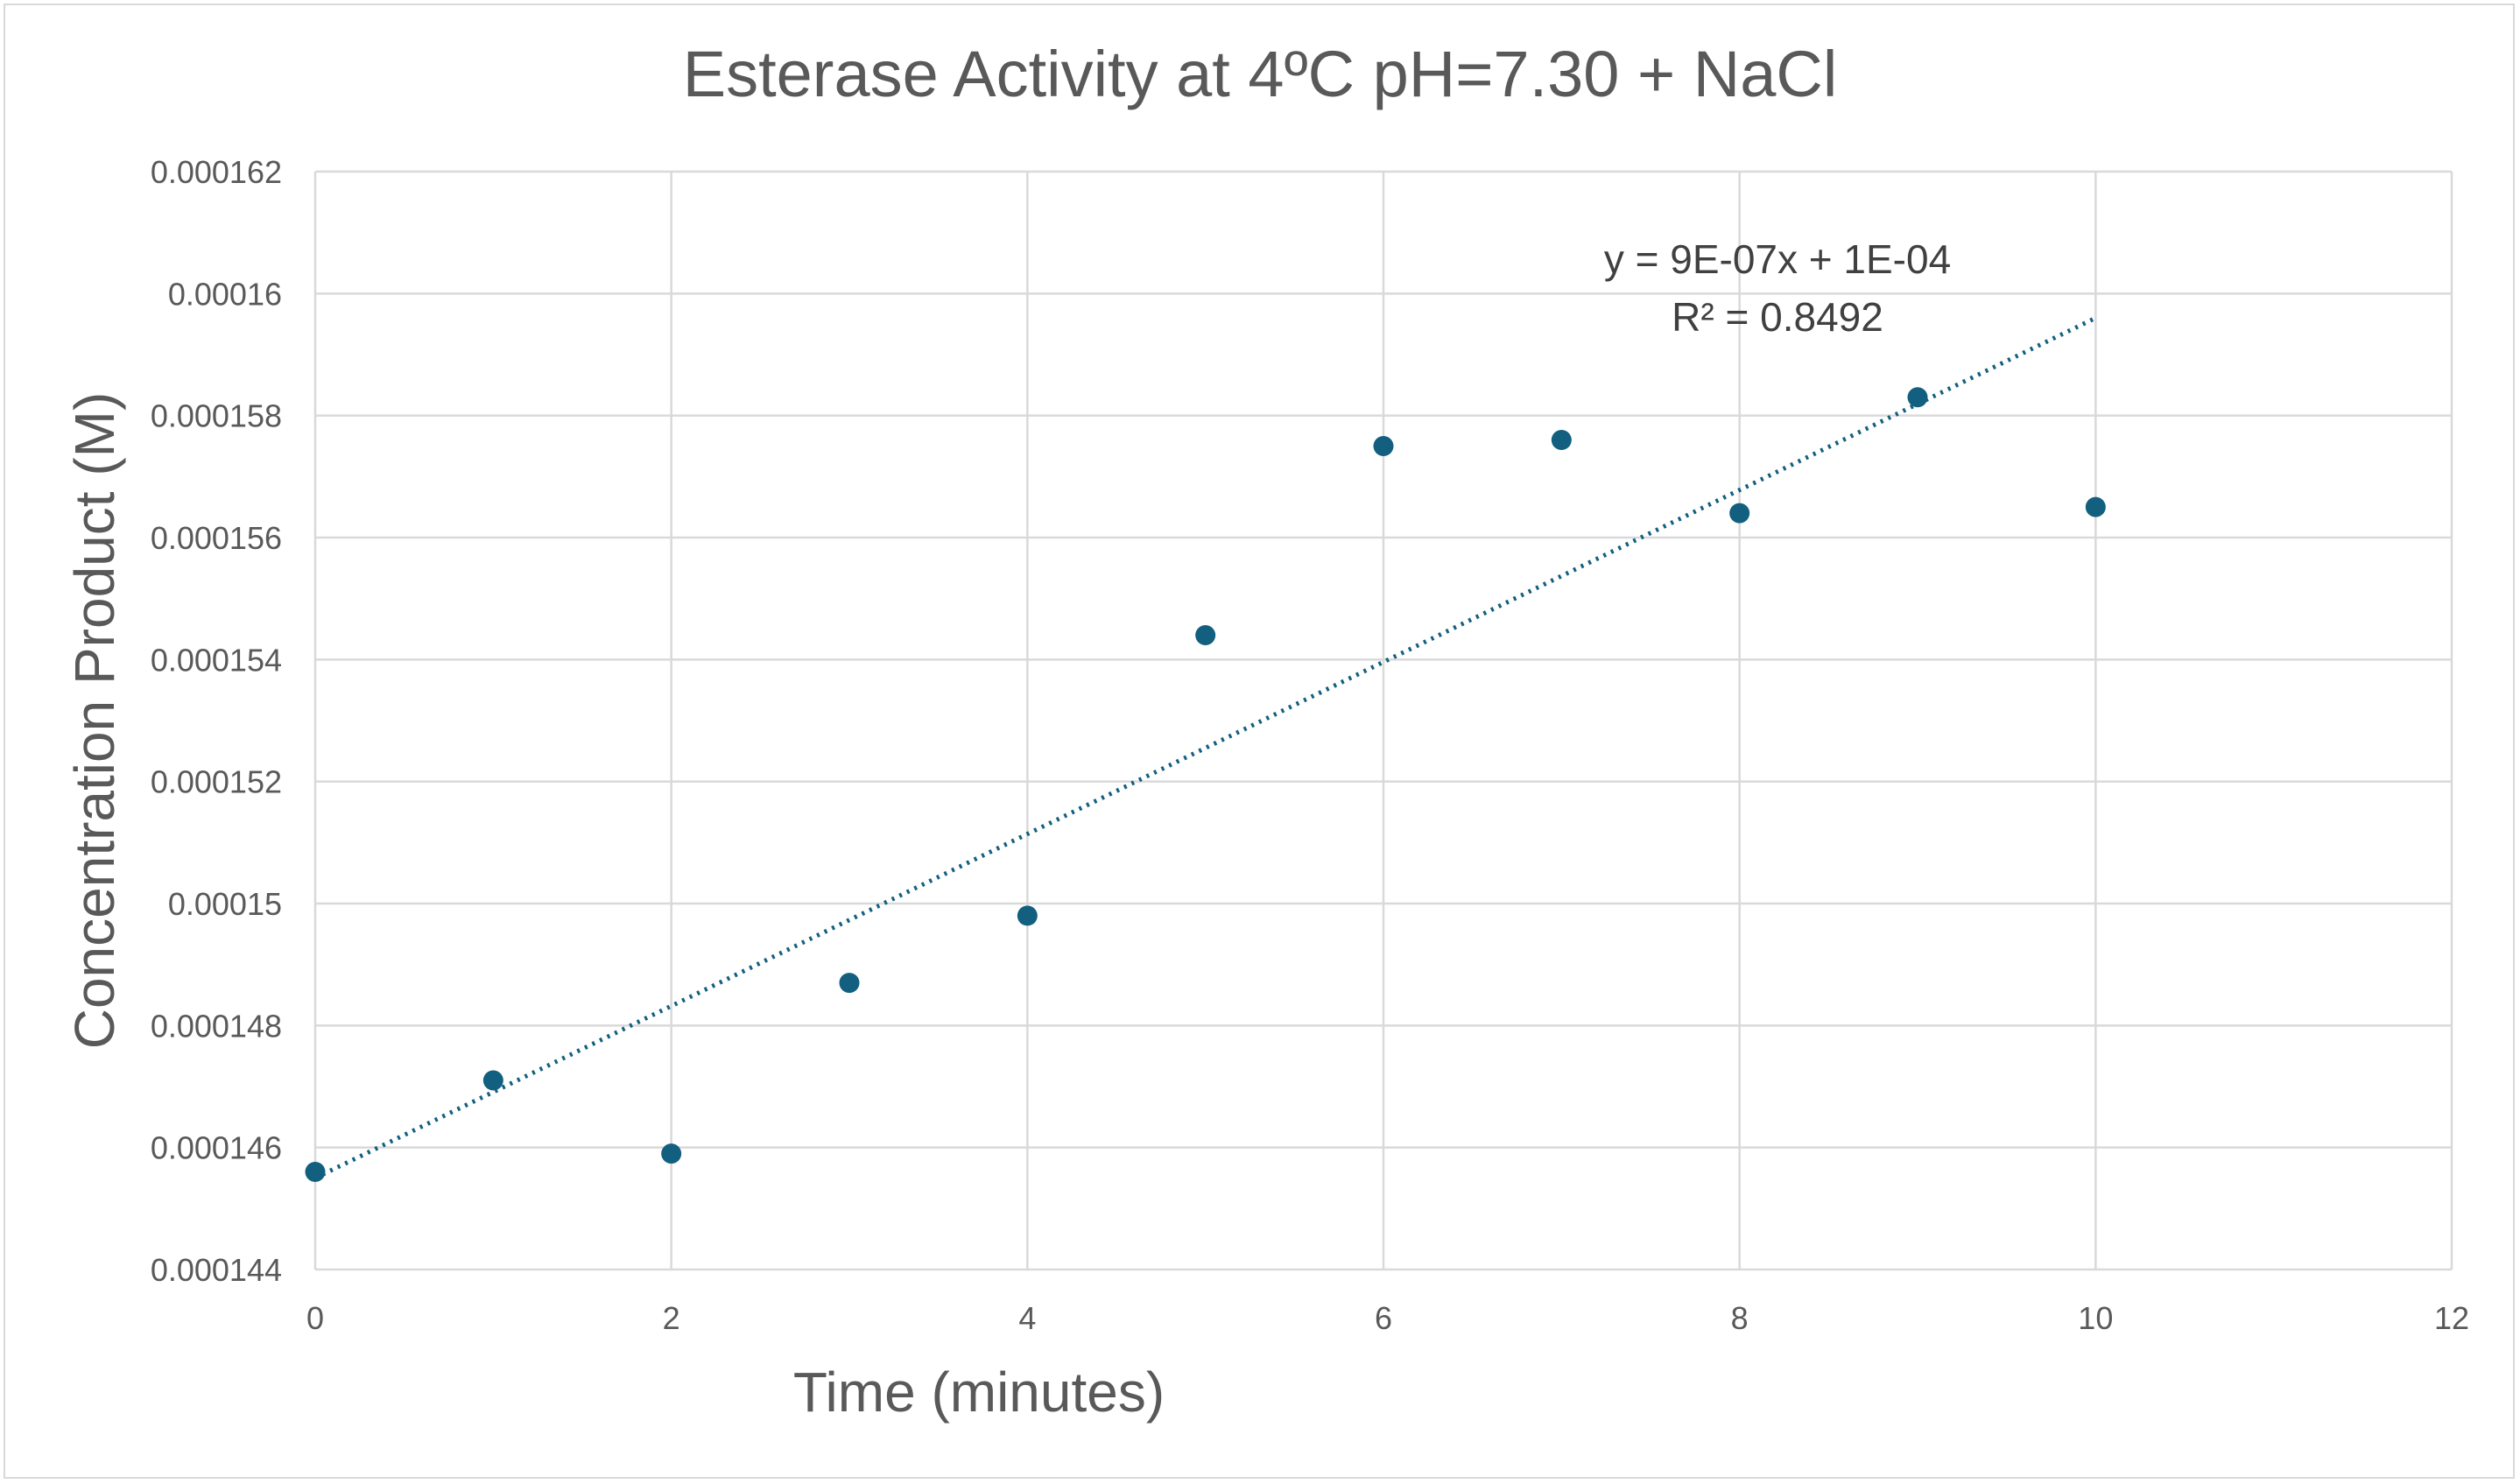  Describe the element at coordinates (671, 1318) in the screenshot. I see `x-tick-label: 2` at that location.